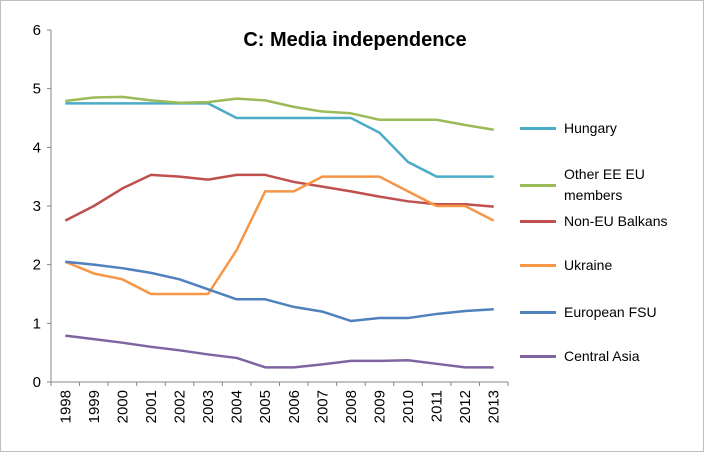 Image resolution: width=704 pixels, height=452 pixels. I want to click on y-tick-label: 1, so click(37, 323).